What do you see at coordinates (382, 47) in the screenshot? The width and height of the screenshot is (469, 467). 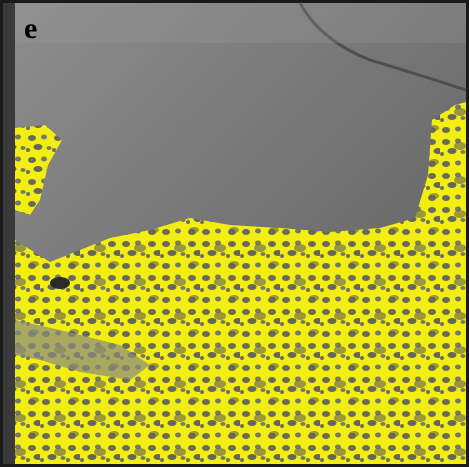 I see `ridge` at bounding box center [382, 47].